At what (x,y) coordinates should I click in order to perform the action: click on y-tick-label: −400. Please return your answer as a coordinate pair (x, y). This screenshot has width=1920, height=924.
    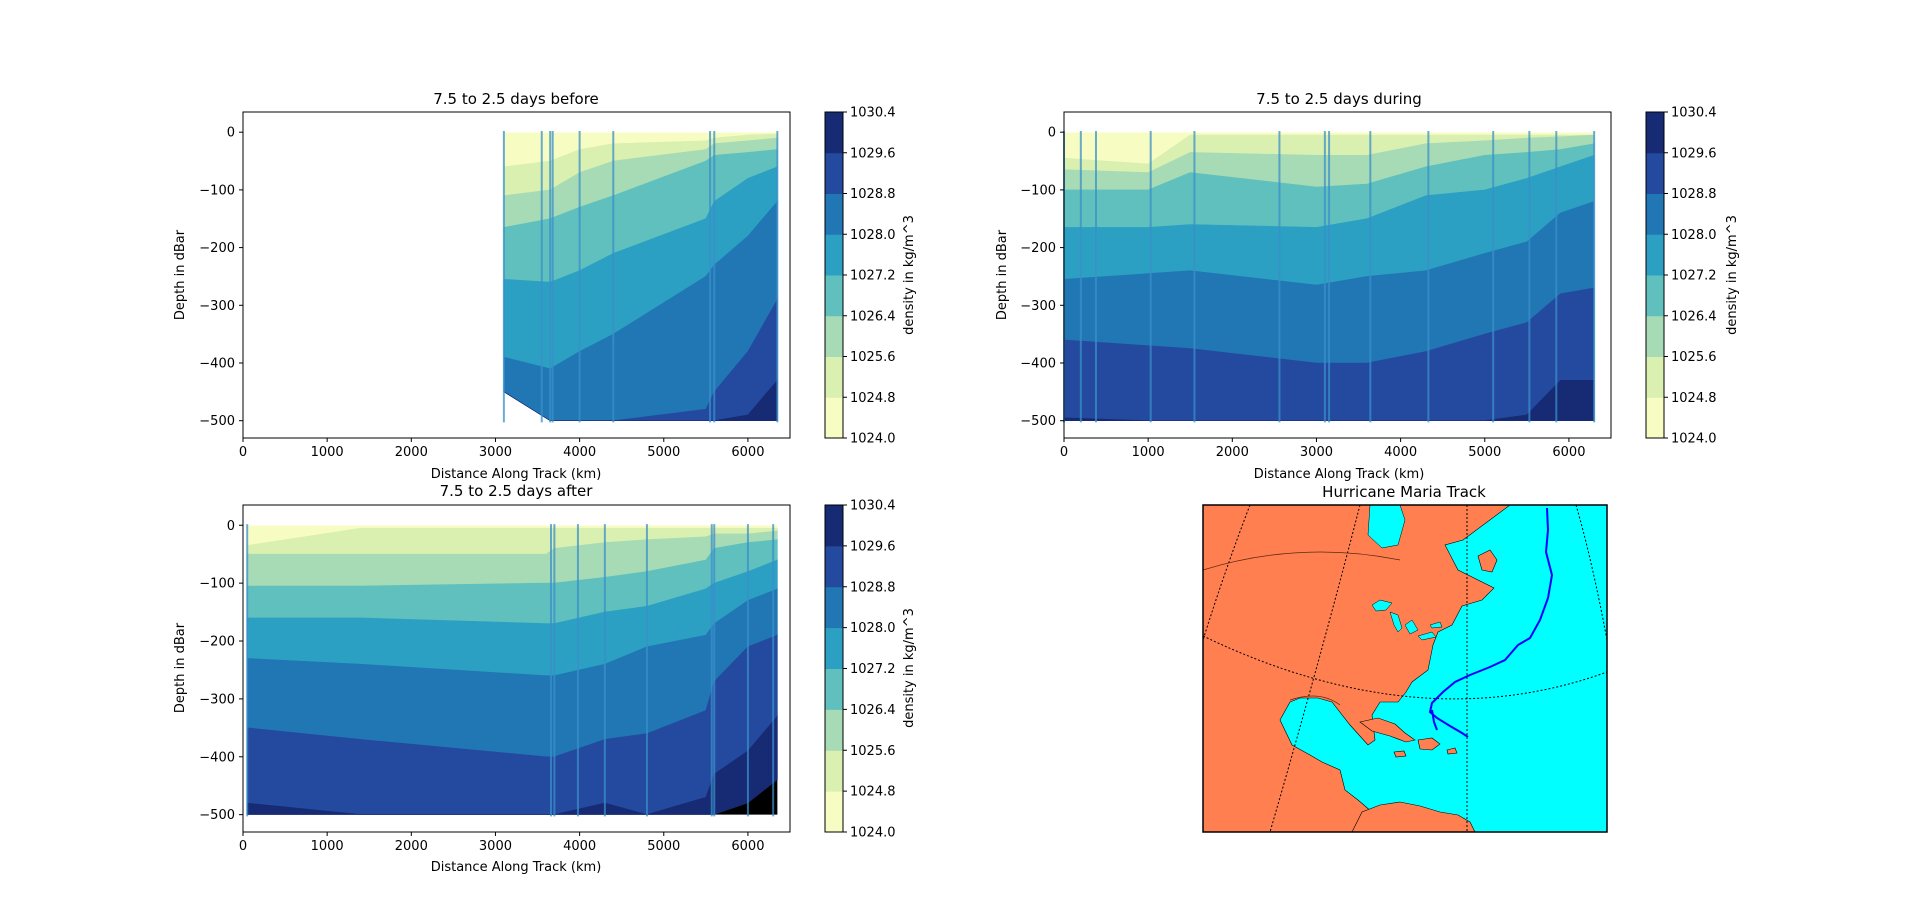
    Looking at the image, I should click on (217, 757).